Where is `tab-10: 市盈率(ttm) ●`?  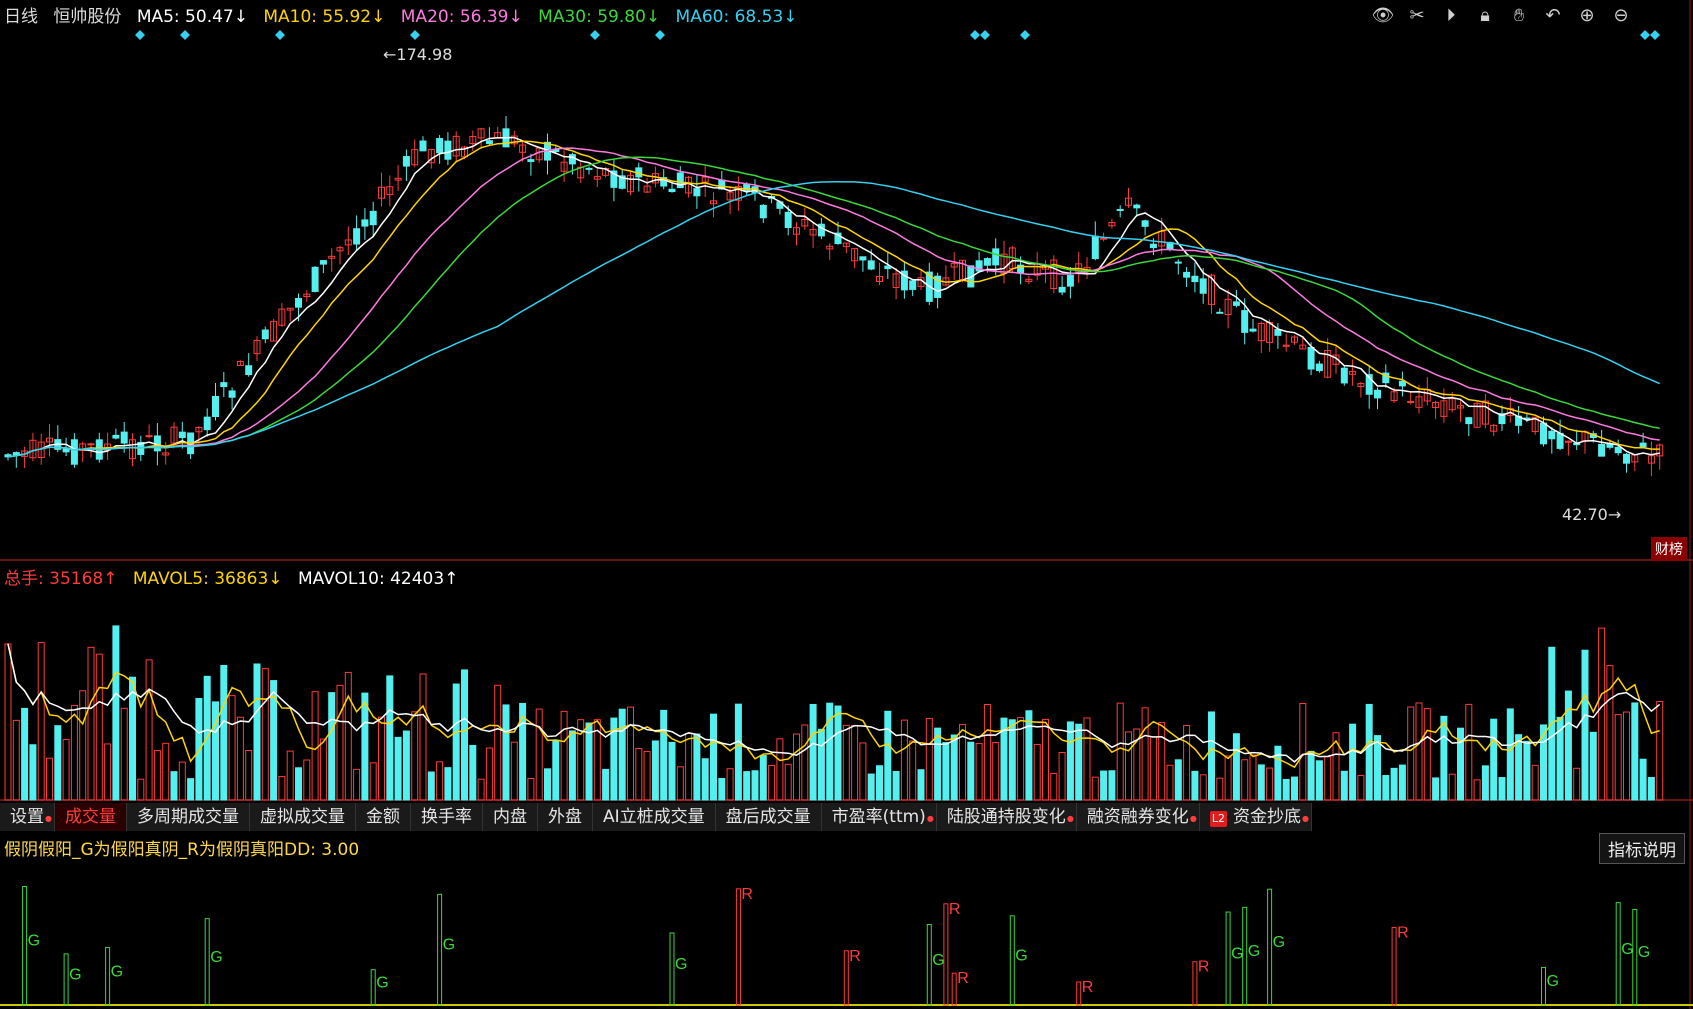 tab-10: 市盈率(ttm) ● is located at coordinates (879, 817).